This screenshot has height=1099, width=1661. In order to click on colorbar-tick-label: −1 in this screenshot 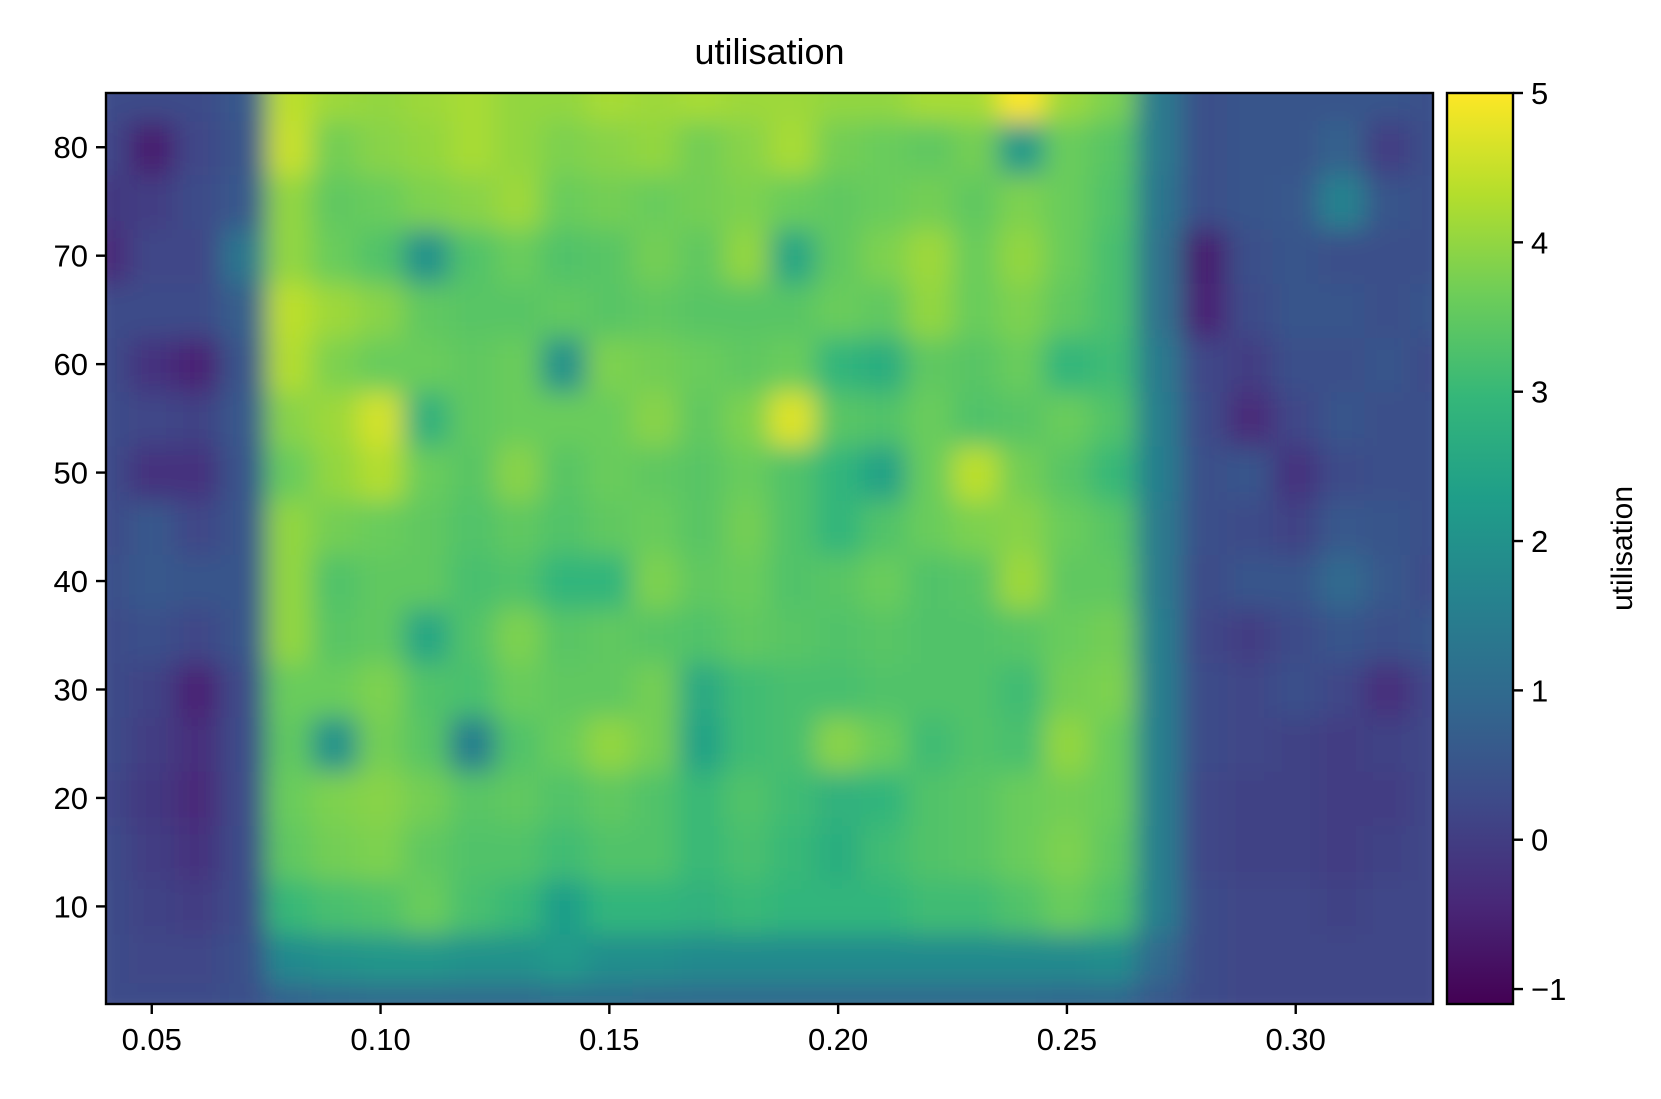, I will do `click(1548, 989)`.